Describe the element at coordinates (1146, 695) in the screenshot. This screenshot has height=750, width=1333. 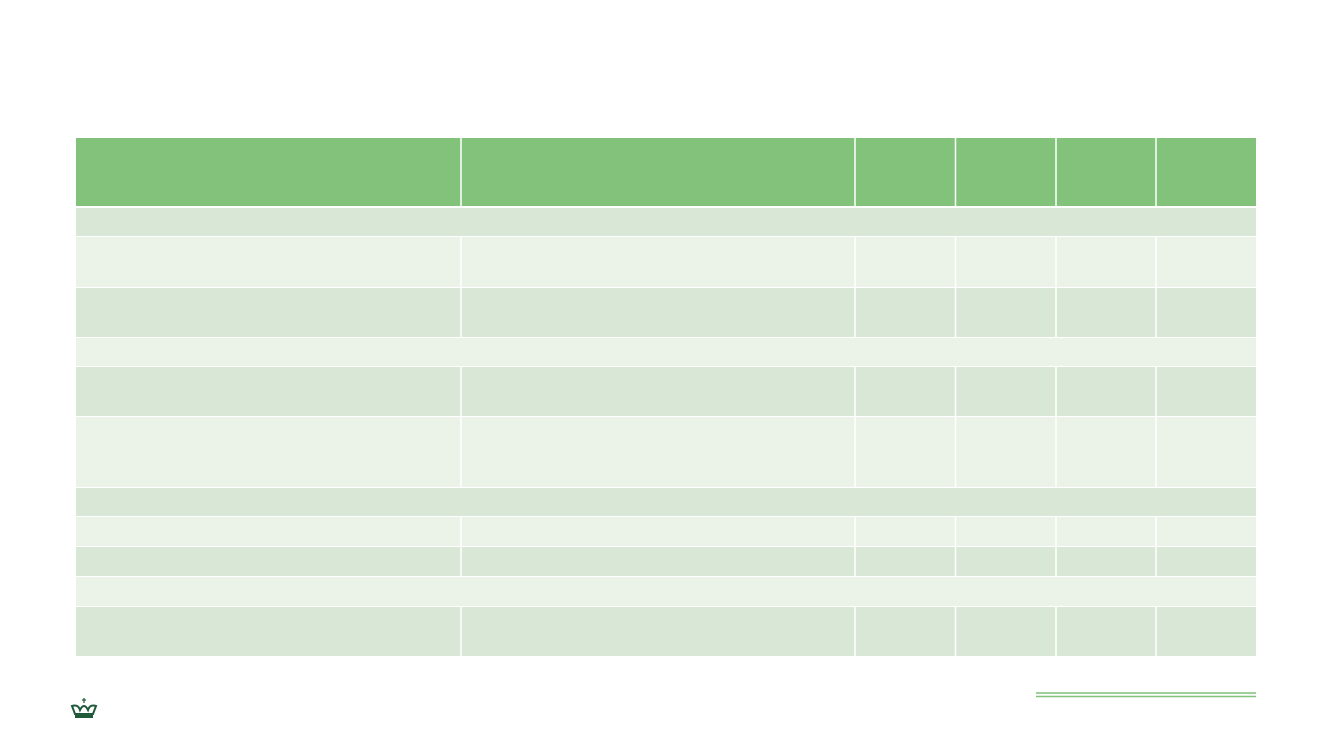
I see `footer-rule` at that location.